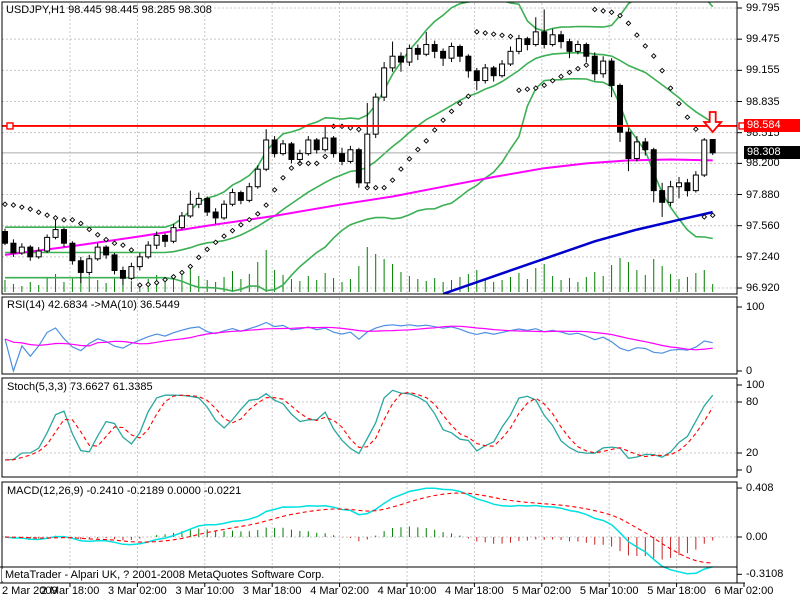  Describe the element at coordinates (359, 425) in the screenshot. I see `stochastic-layer` at that location.